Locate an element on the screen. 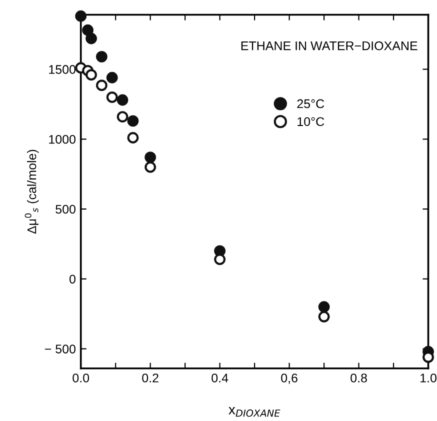 The width and height of the screenshot is (437, 421). x-tick-label: 0,6 is located at coordinates (289, 379).